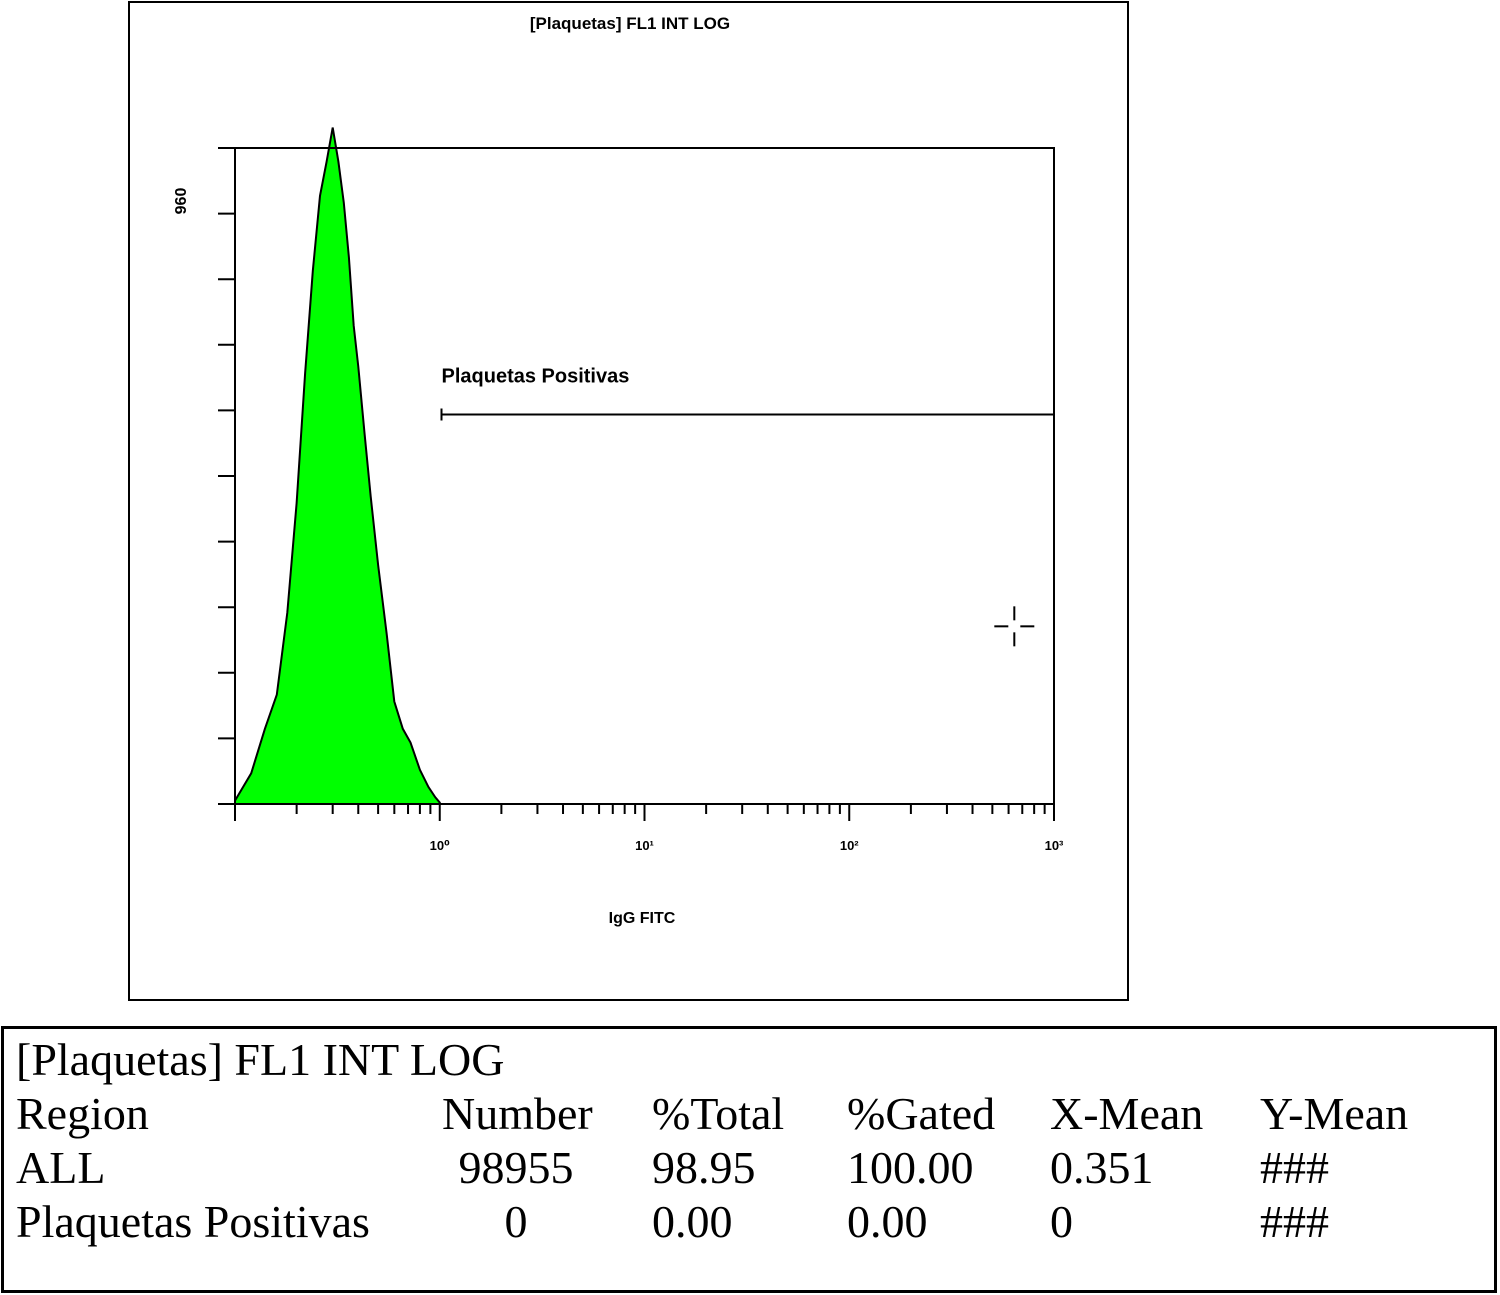  I want to click on x-tick-label: 10³, so click(1054, 845).